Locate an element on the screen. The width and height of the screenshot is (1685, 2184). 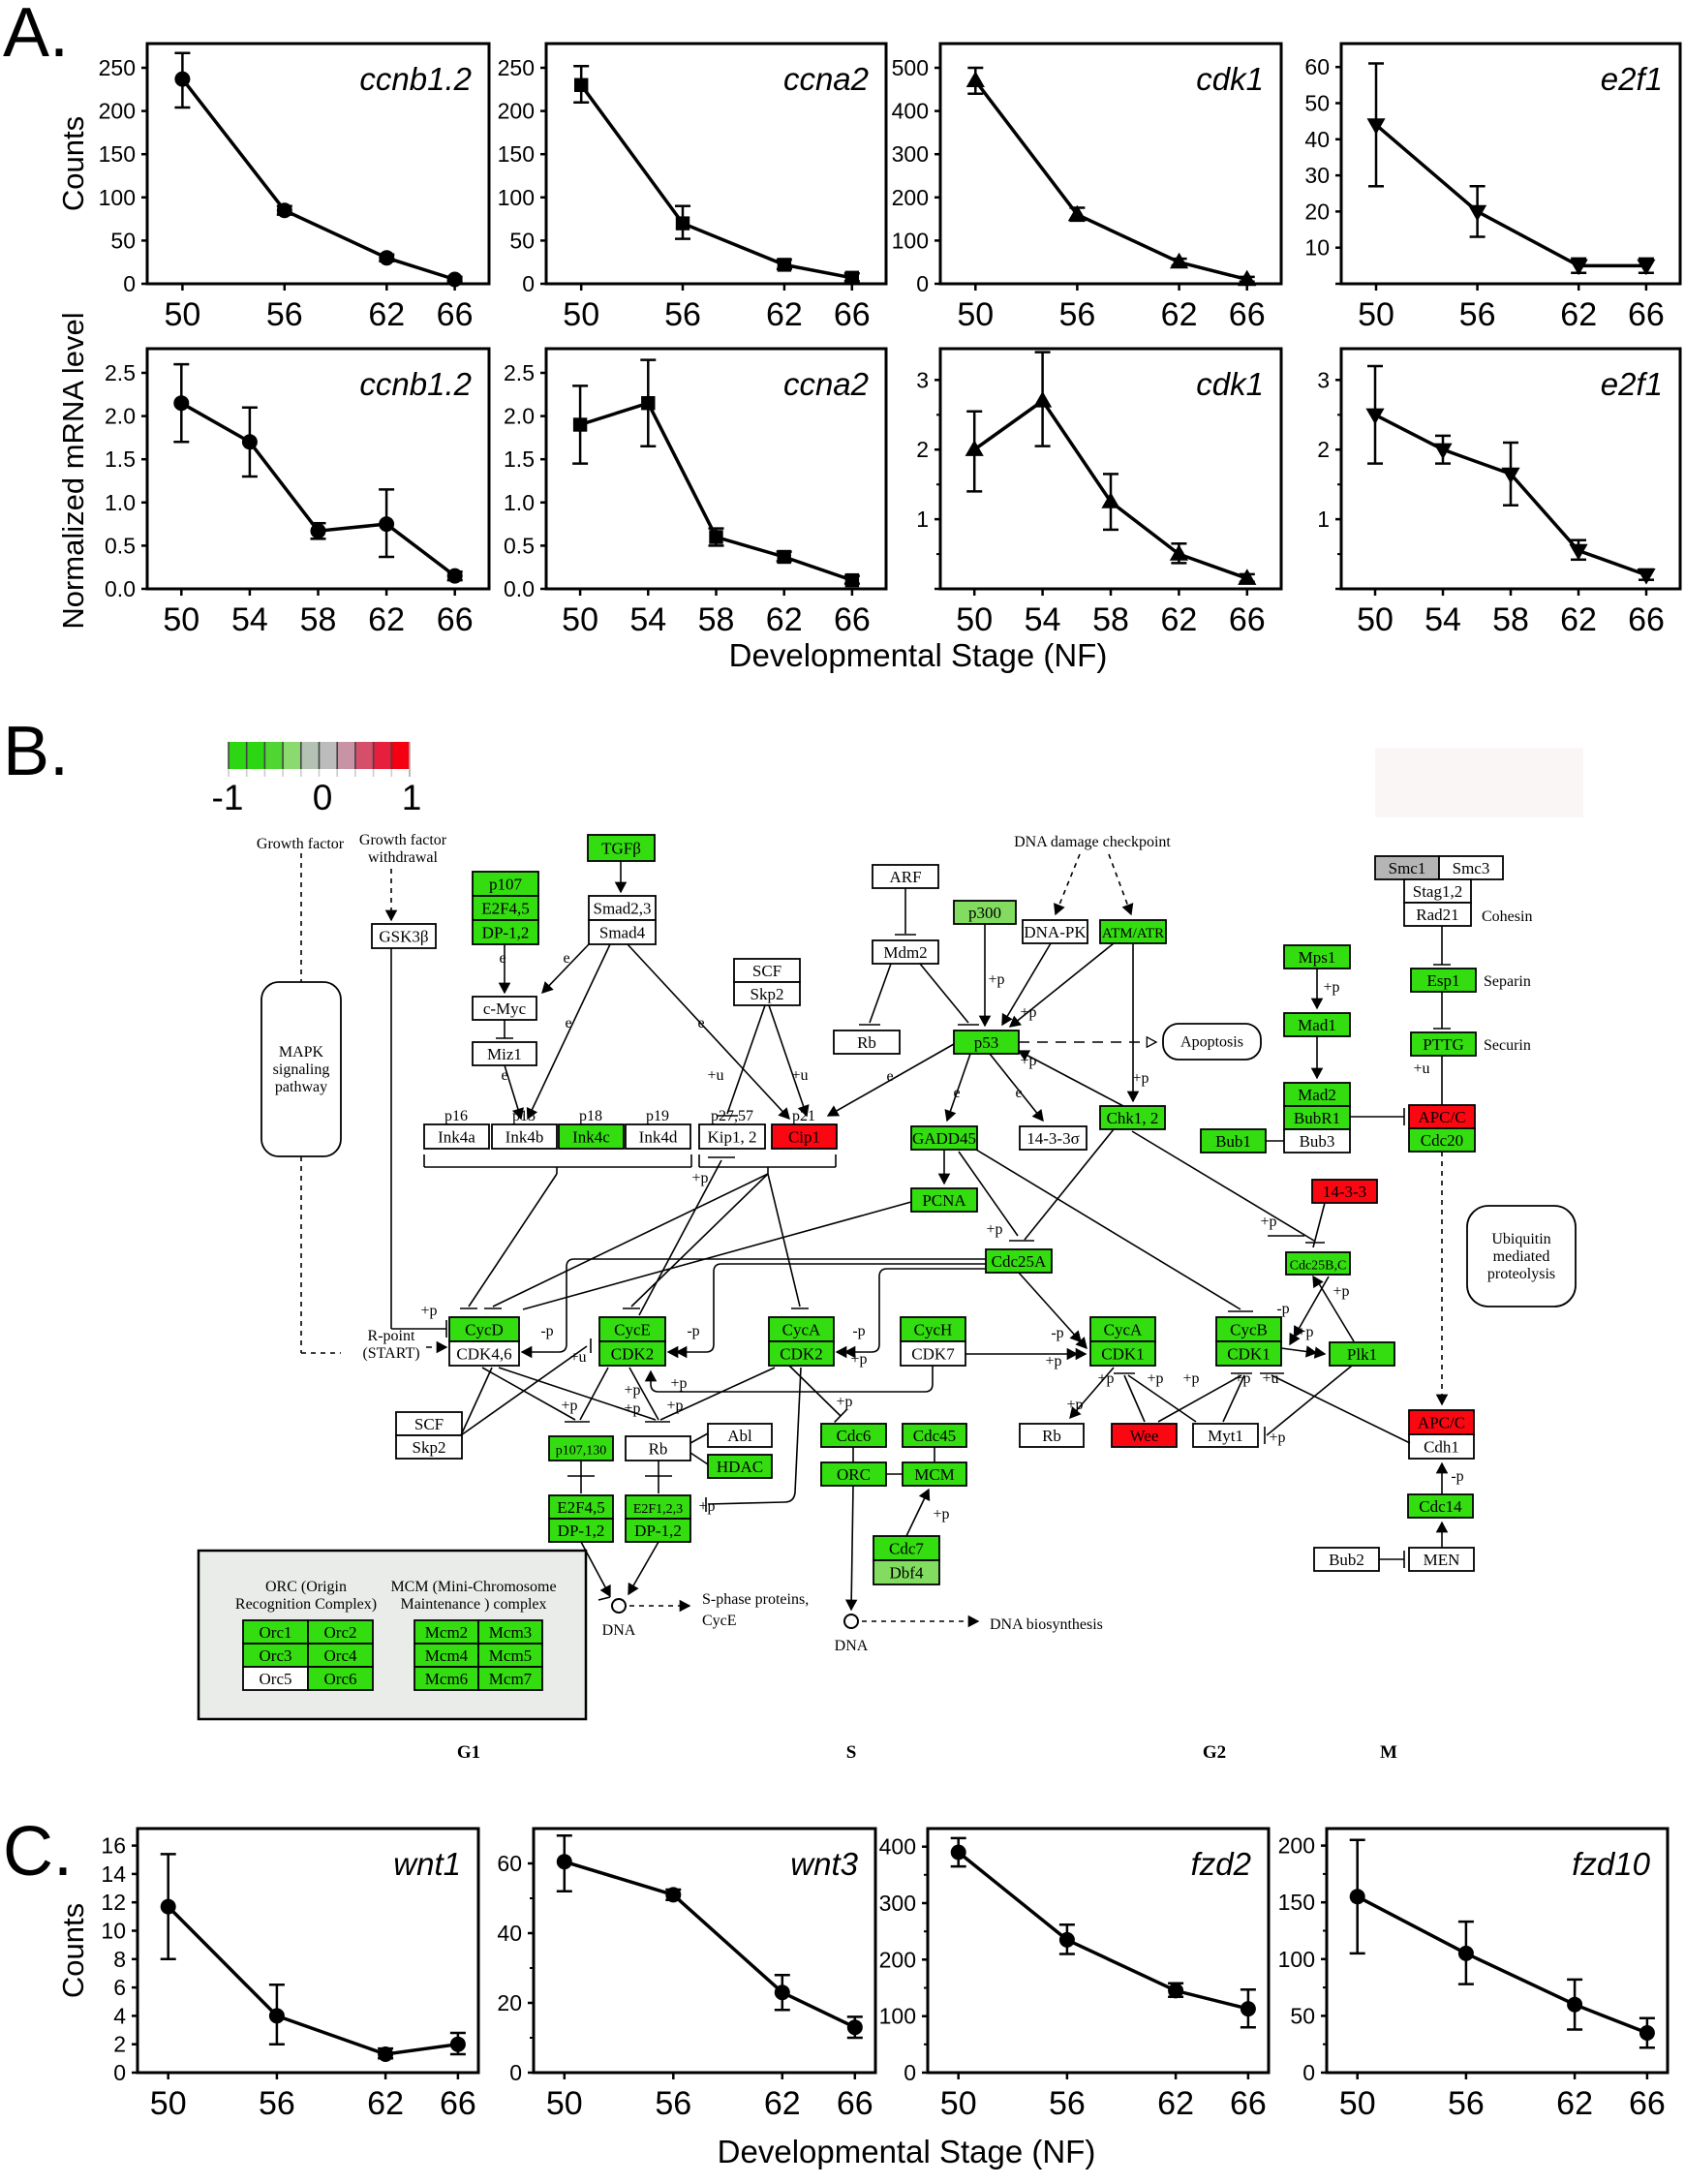
svg-text: ORC is located at coordinates (854, 1475).